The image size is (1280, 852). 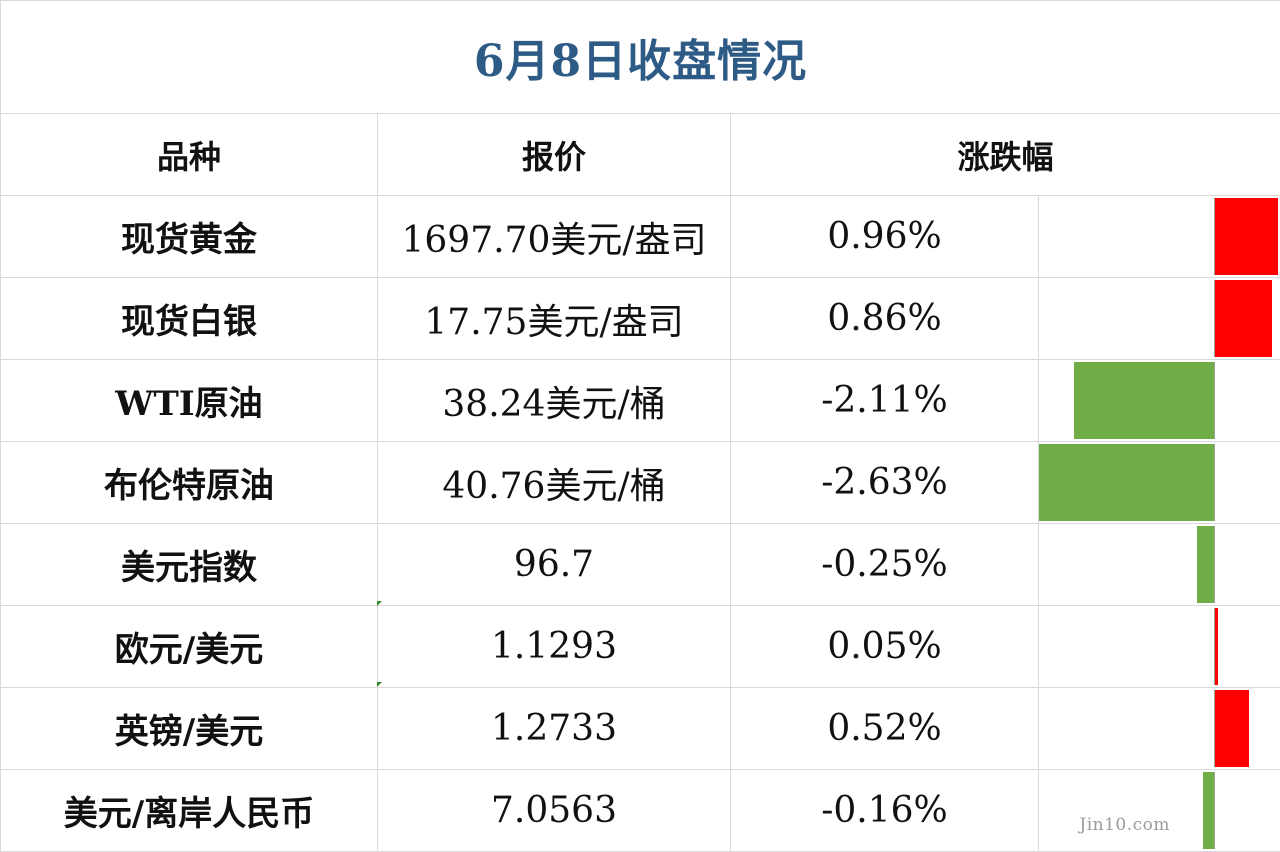 I want to click on row-price: 1.2733, so click(x=554, y=729).